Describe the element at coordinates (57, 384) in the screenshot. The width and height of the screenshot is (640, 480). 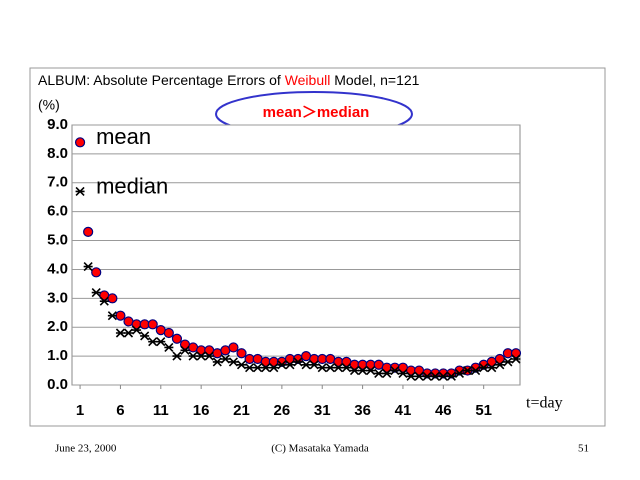
I see `y-tick-label: 0.0` at that location.